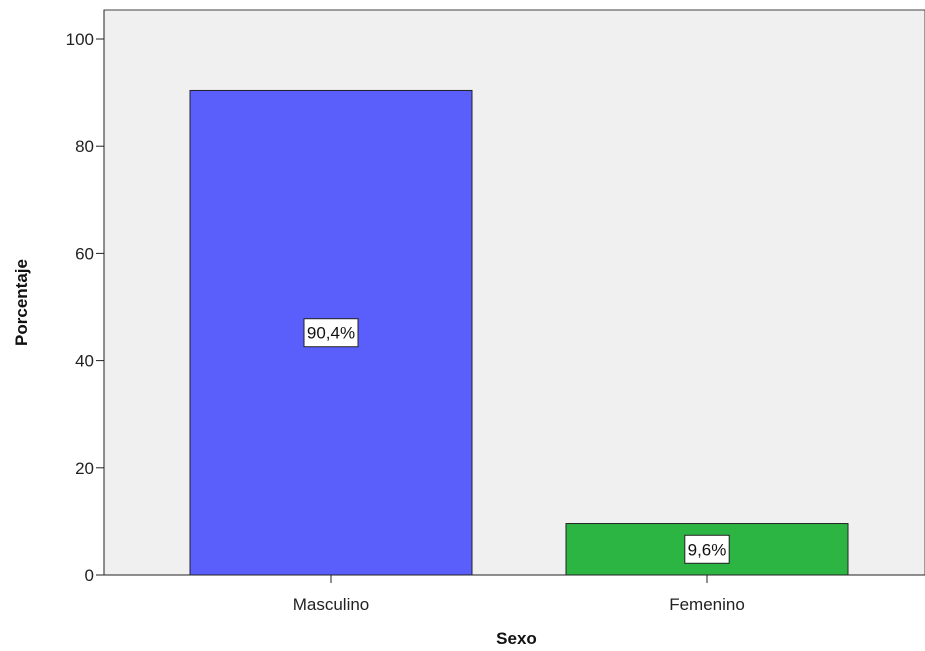  Describe the element at coordinates (707, 604) in the screenshot. I see `x-tick-label: Femenino` at that location.